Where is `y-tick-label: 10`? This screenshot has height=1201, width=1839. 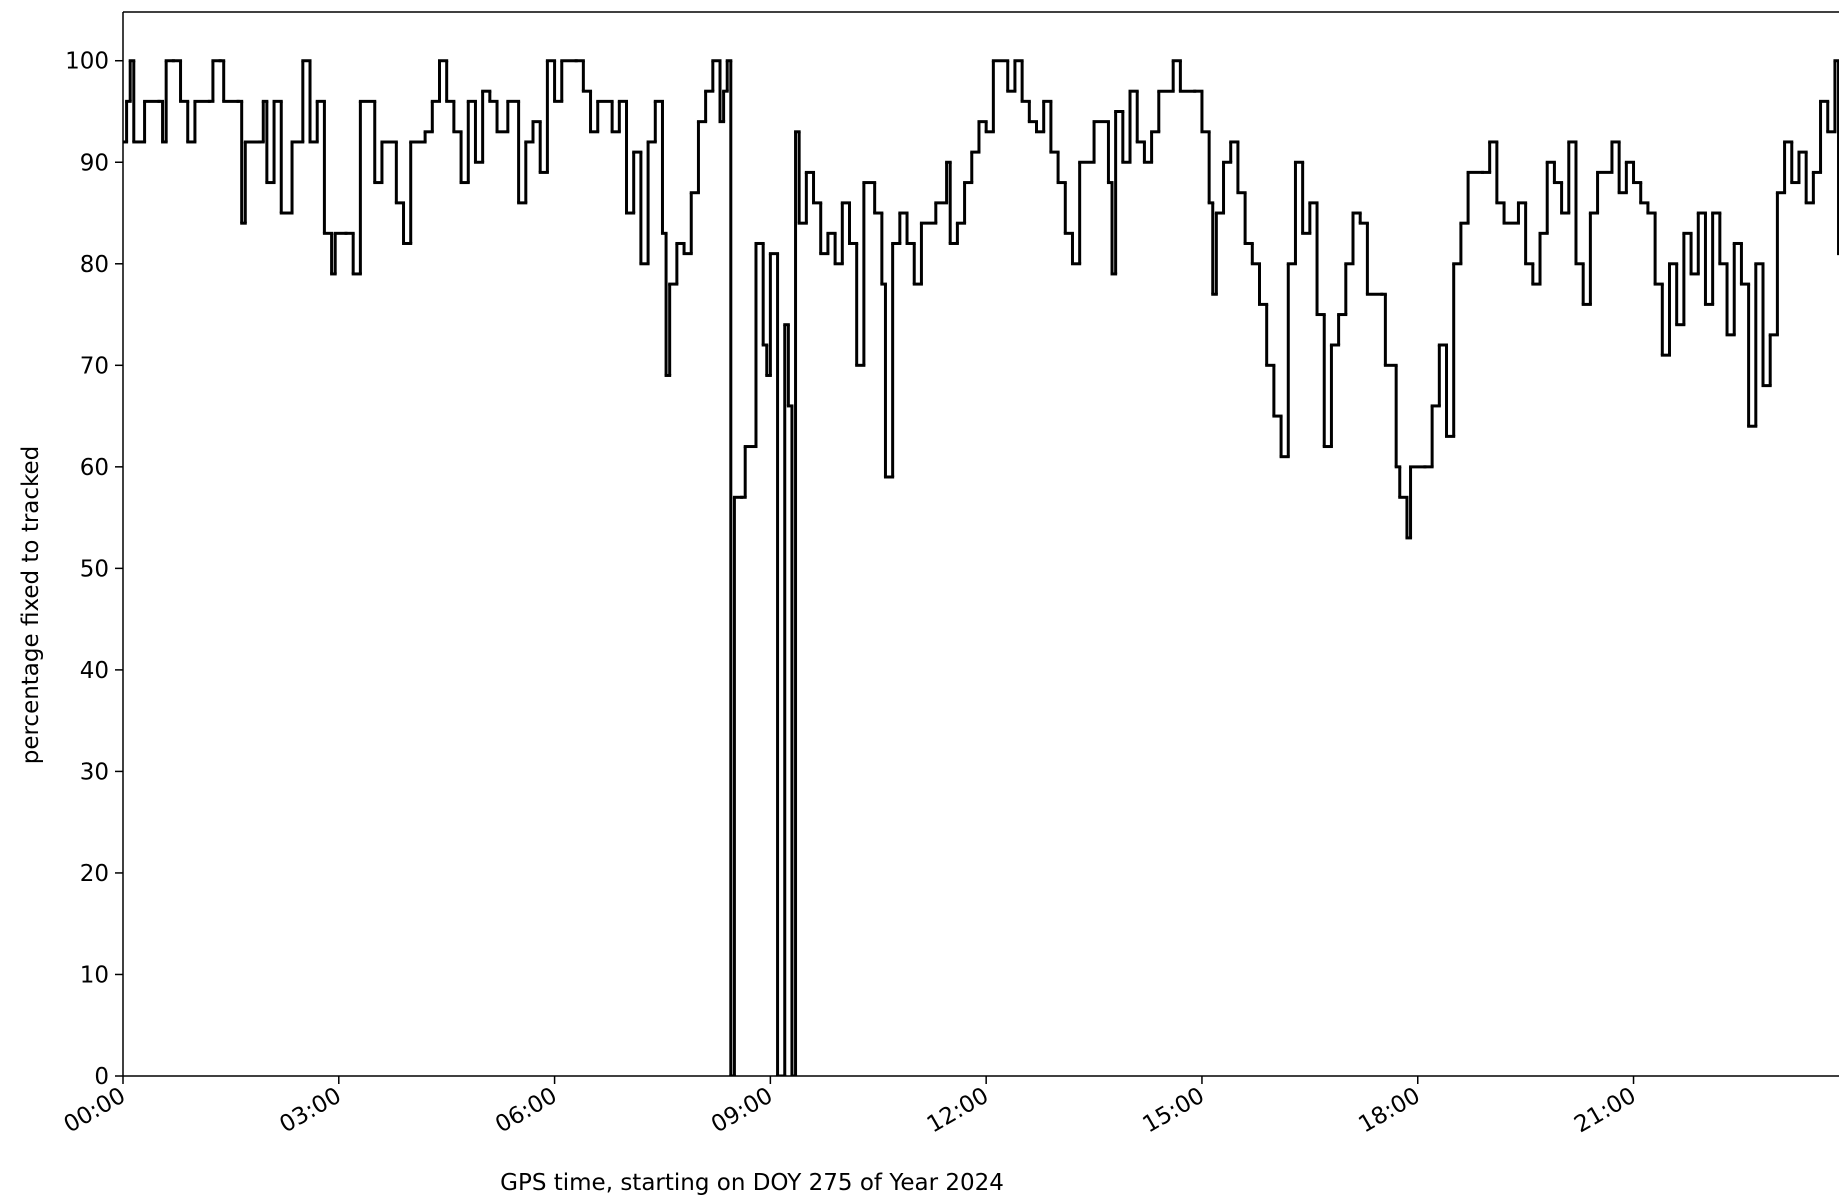
y-tick-label: 10 is located at coordinates (94, 975).